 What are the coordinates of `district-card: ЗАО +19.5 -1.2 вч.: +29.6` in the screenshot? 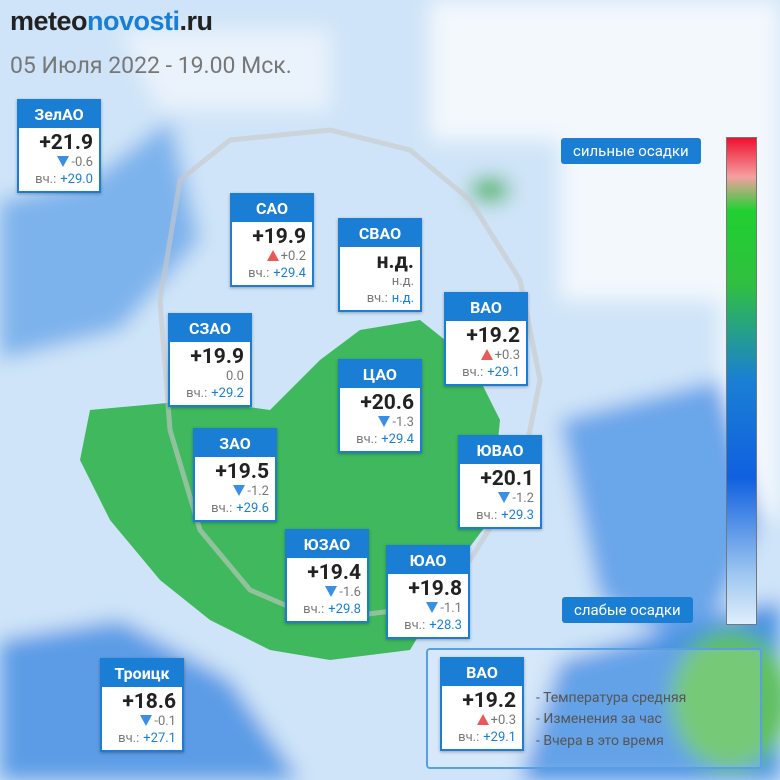 It's located at (235, 475).